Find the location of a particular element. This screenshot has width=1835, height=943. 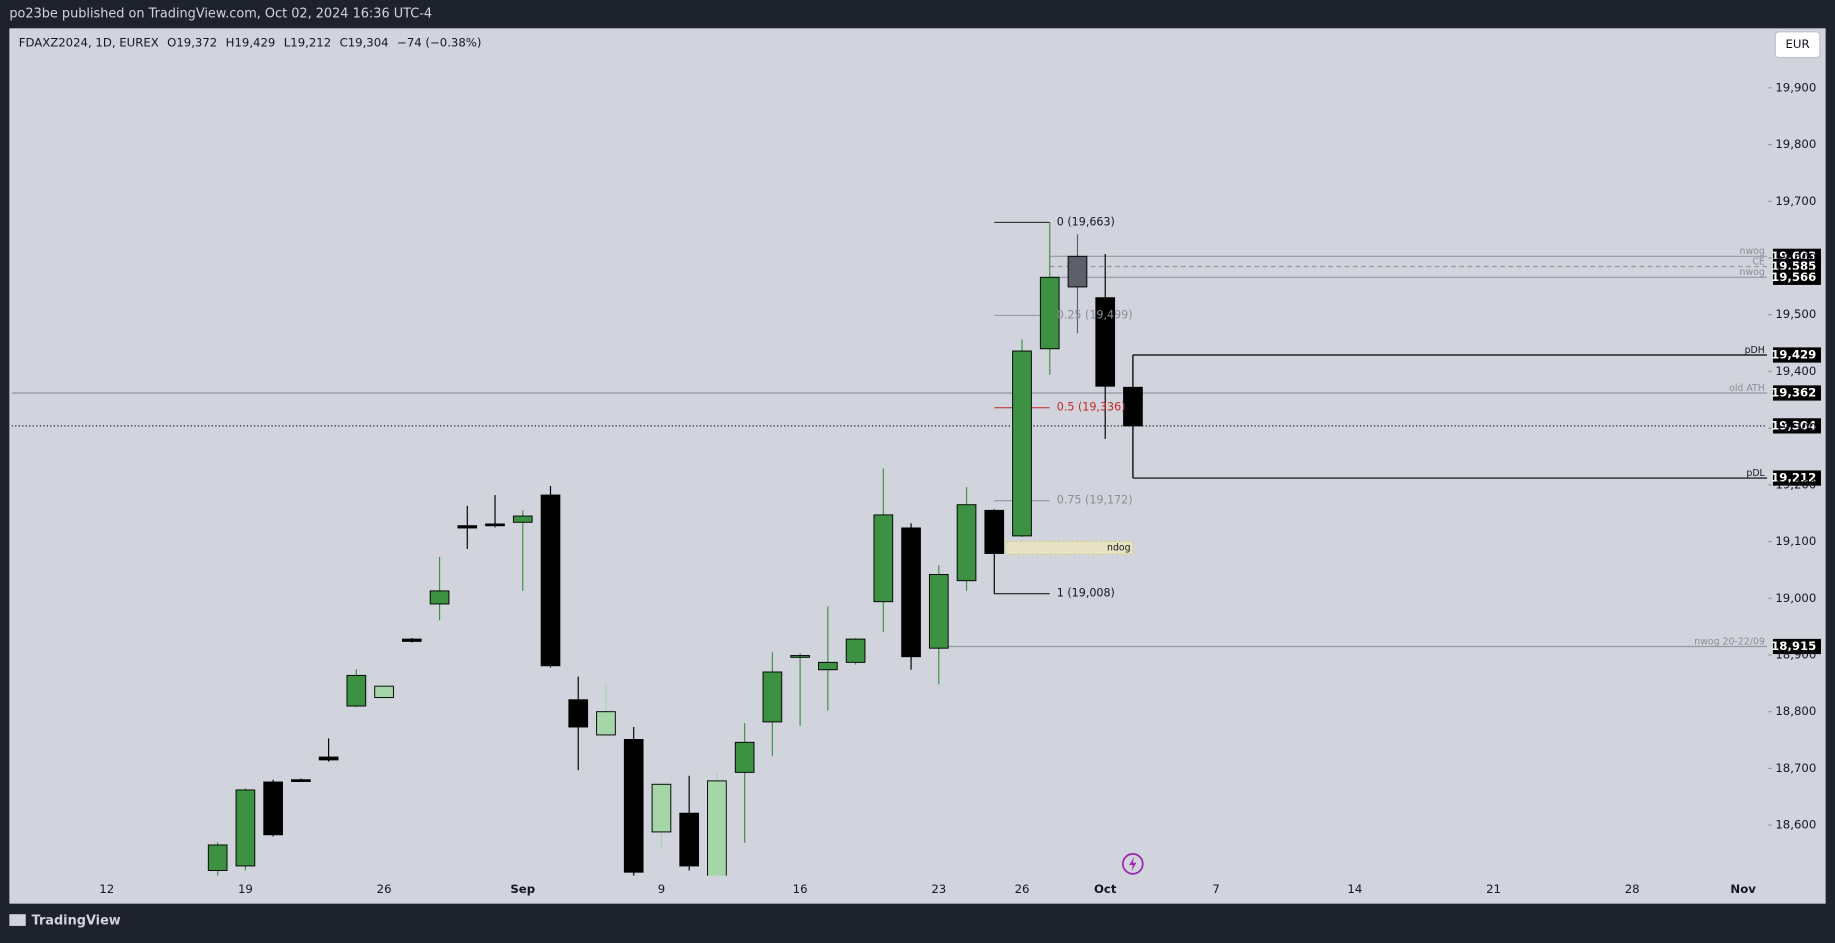

price-label: 19,585 is located at coordinates (1793, 266).